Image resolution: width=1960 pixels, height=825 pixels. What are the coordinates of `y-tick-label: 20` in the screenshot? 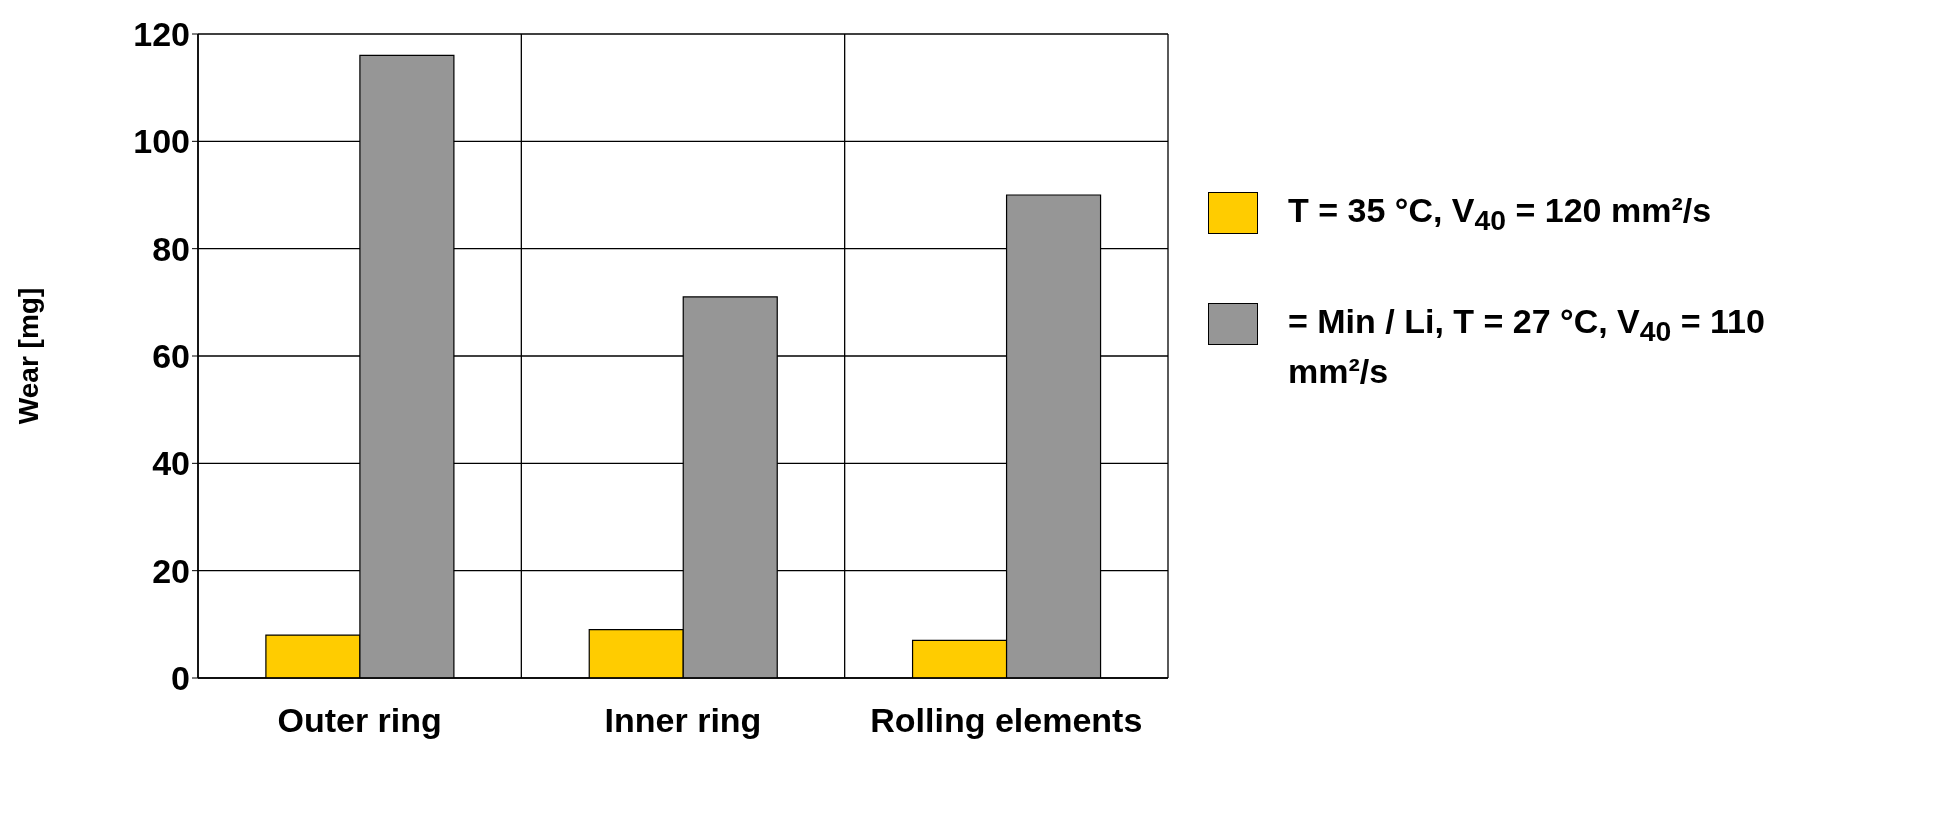 It's located at (171, 570).